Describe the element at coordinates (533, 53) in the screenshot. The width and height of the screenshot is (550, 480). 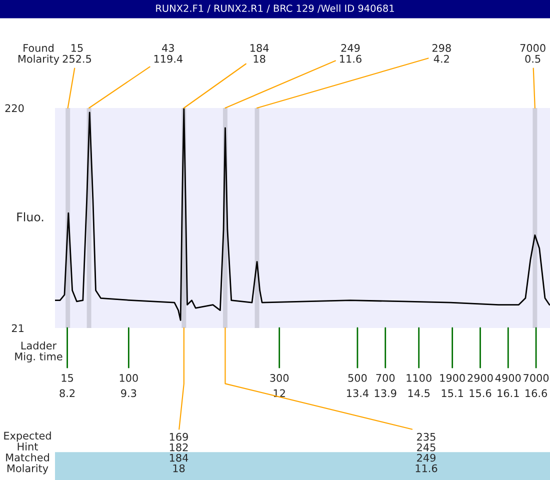
I see `band-label: 7000 0.5` at that location.